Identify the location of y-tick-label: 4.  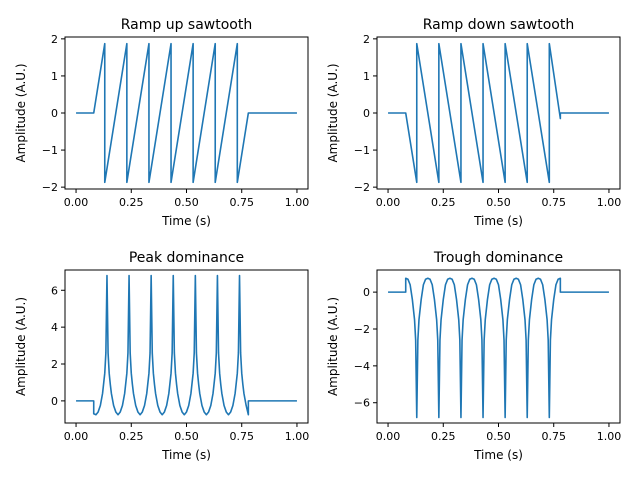
(54, 327).